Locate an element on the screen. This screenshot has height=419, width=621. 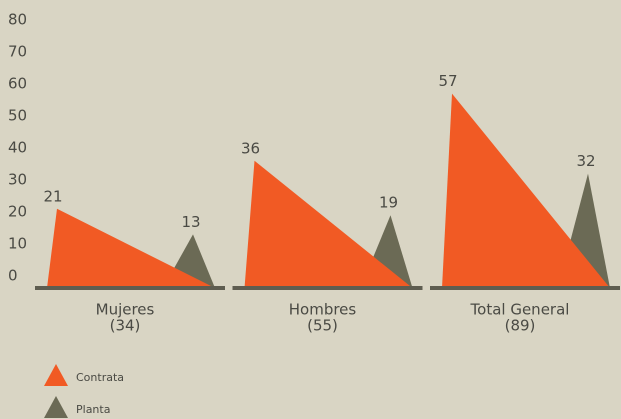
x-tick-note: (34) is located at coordinates (125, 326).